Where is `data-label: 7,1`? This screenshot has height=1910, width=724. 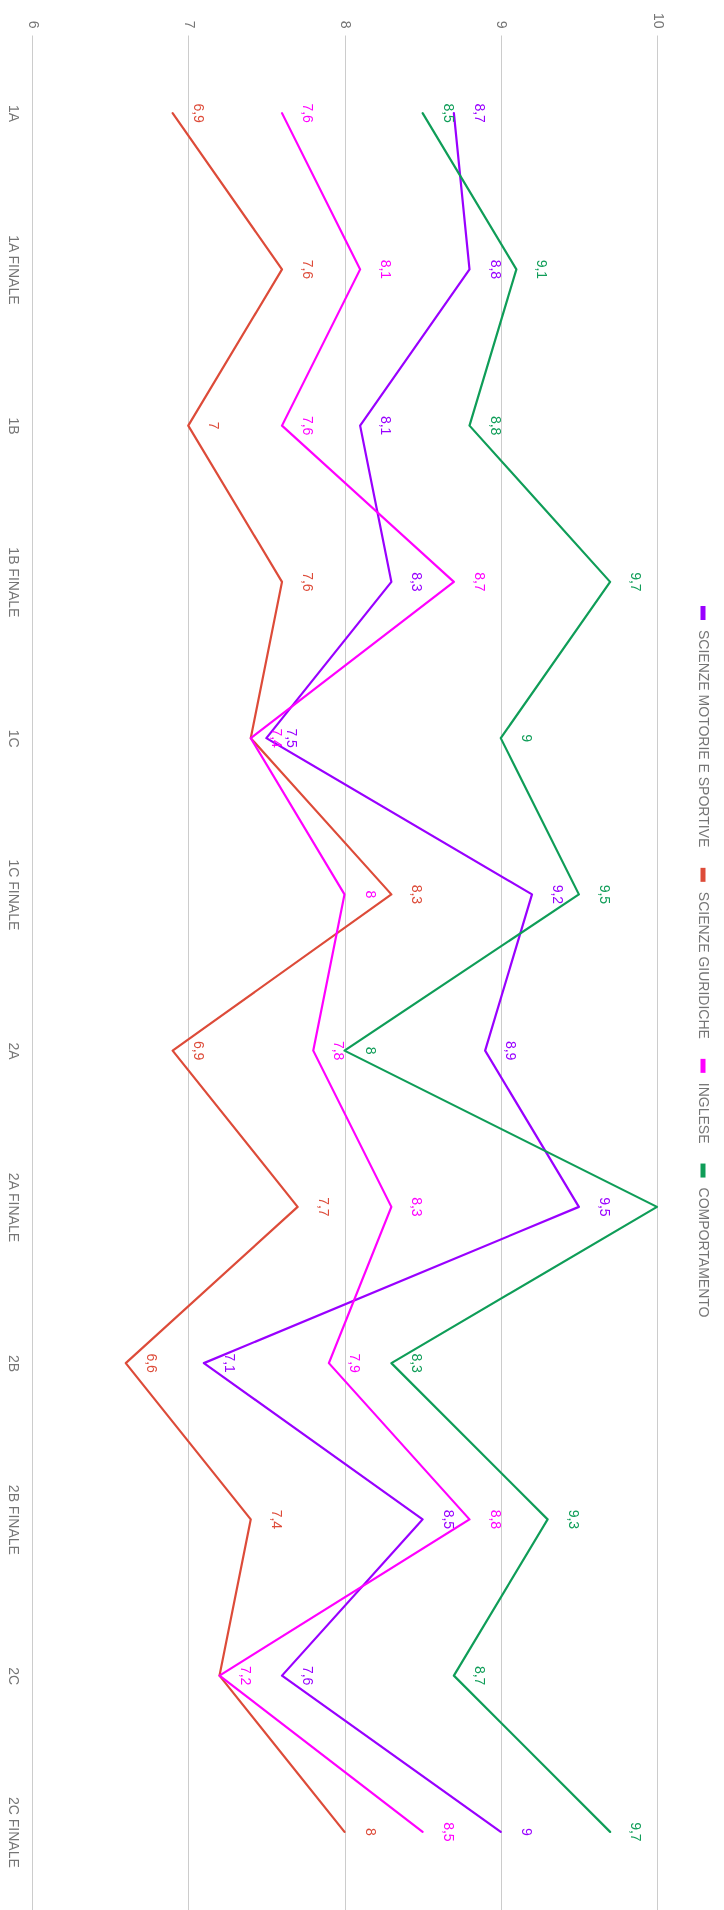
data-label: 7,1 is located at coordinates (229, 1363).